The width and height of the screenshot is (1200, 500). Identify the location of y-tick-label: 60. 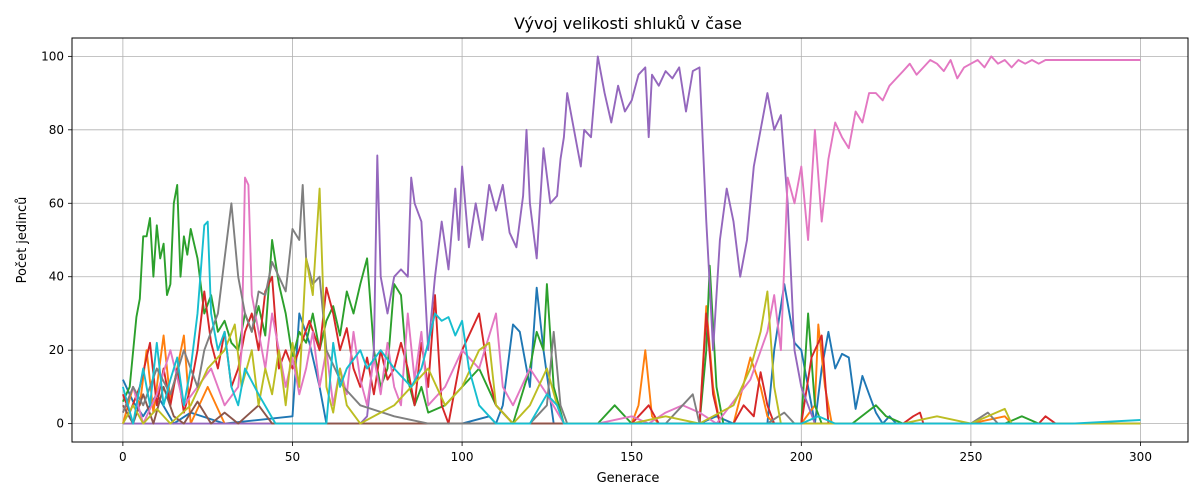
(56, 203).